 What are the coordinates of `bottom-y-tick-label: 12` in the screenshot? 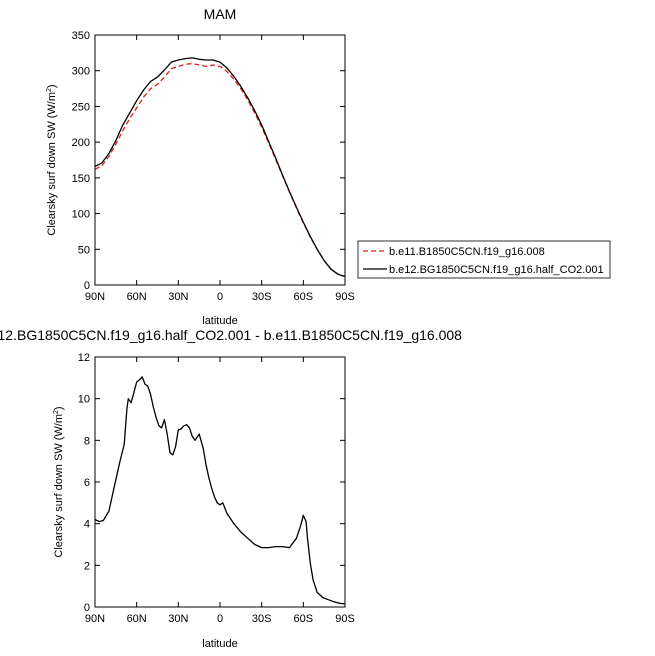 It's located at (84, 358).